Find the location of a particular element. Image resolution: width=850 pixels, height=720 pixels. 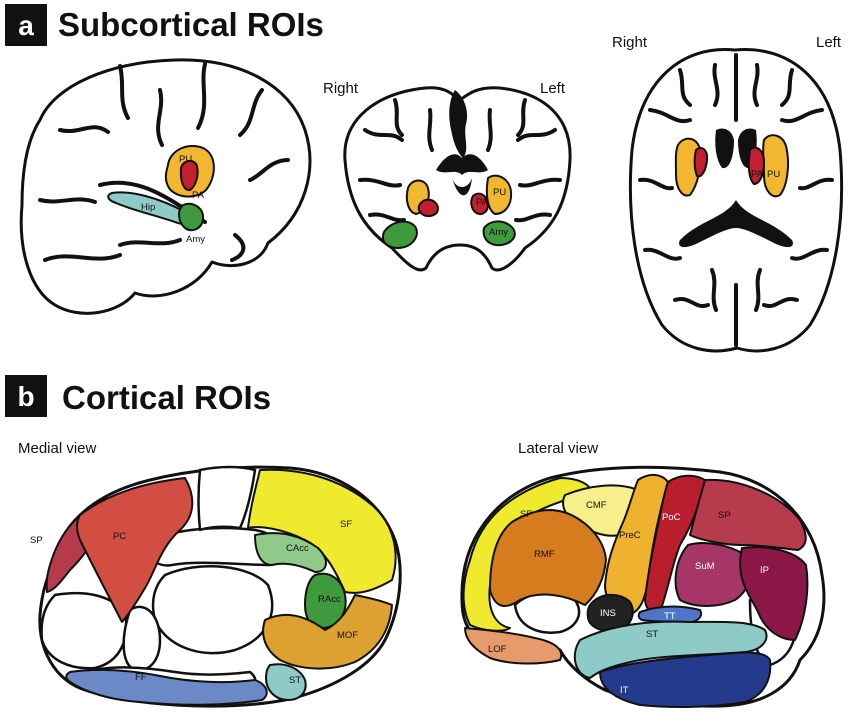

medial-label-sp: SP is located at coordinates (36, 540).